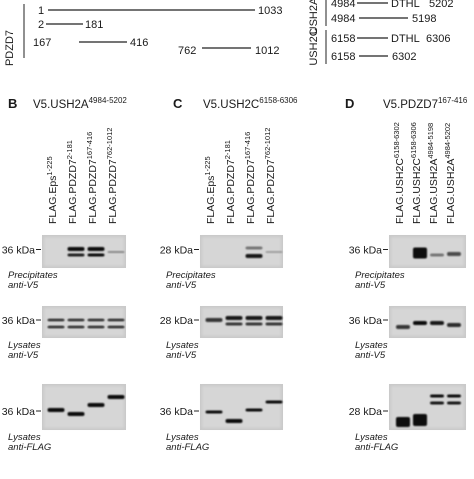  I want to click on lane-range: 2-181, so click(69, 149).